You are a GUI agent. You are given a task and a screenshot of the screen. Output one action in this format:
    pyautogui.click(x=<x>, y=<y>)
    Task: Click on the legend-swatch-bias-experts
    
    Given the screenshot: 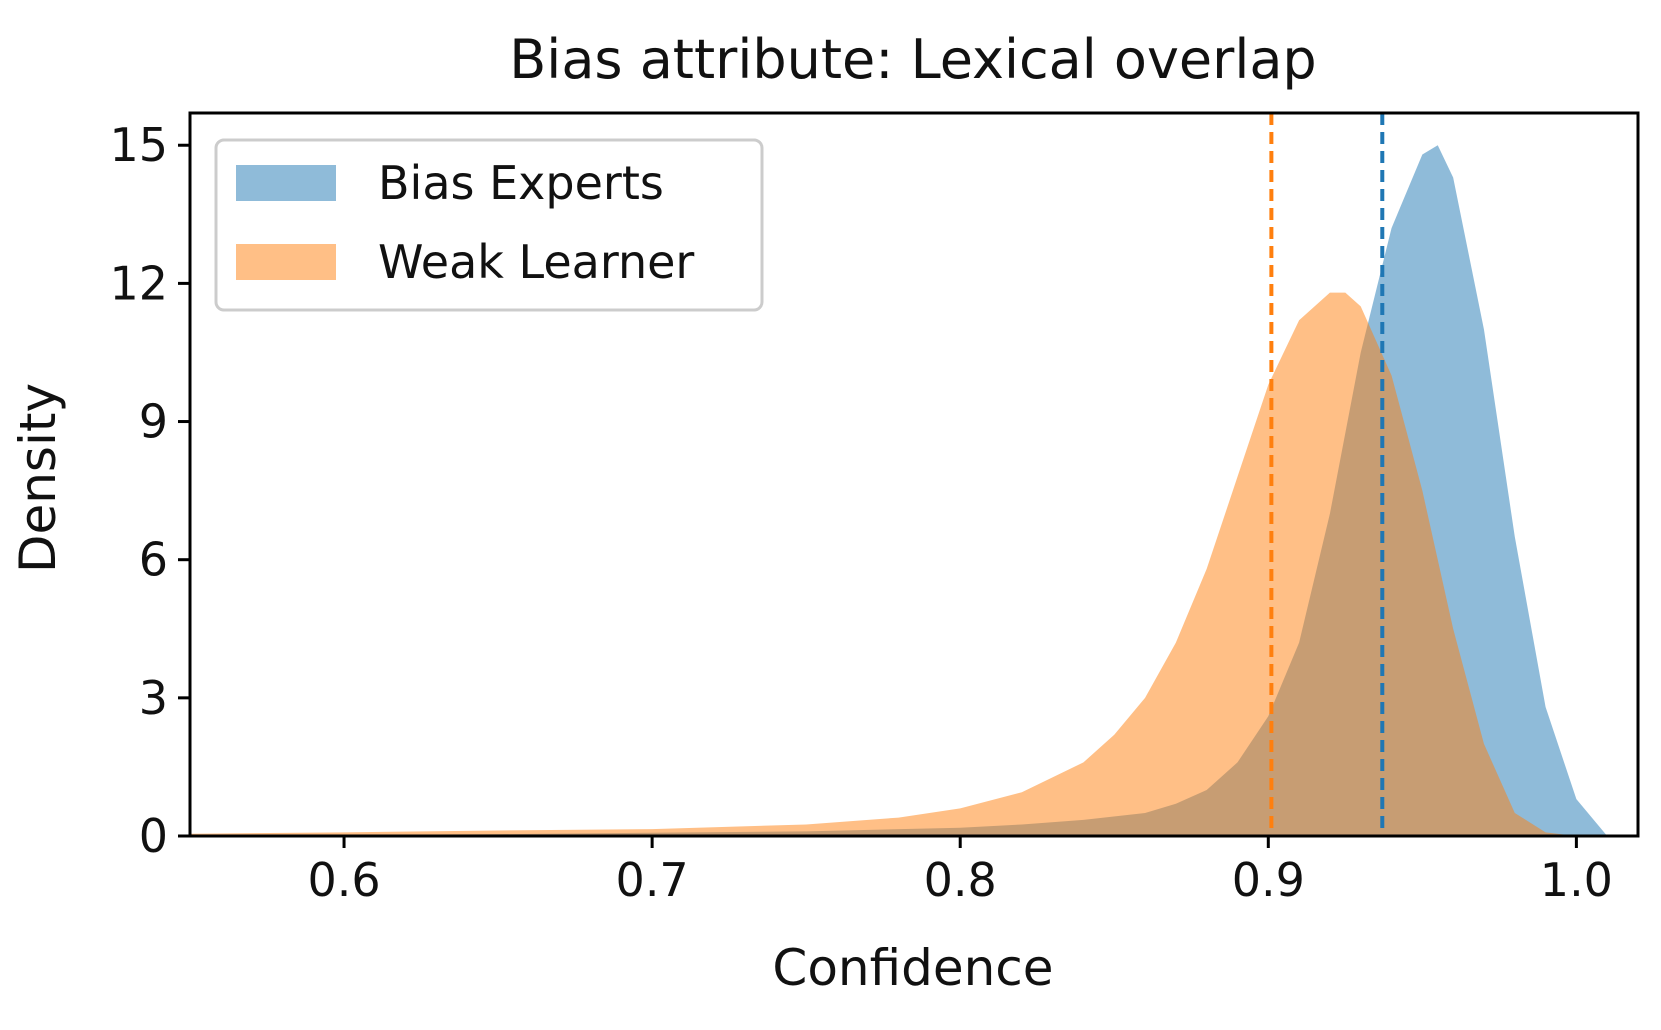 What is the action you would take?
    pyautogui.click(x=286, y=183)
    